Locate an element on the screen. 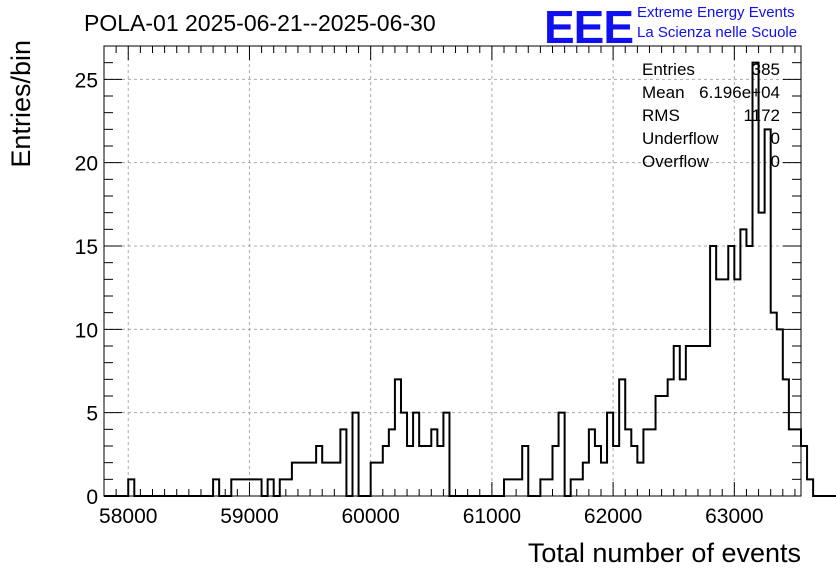  stat-label: Overflow is located at coordinates (676, 161).